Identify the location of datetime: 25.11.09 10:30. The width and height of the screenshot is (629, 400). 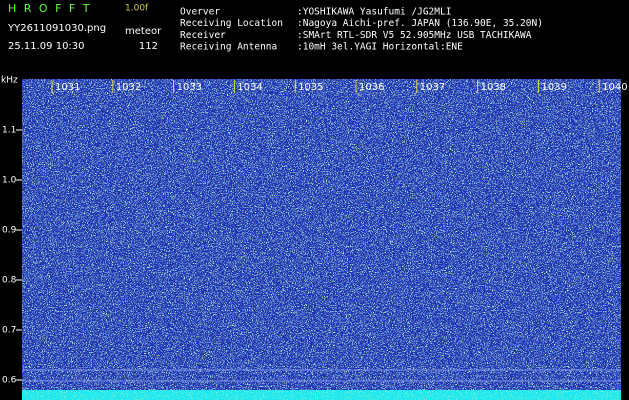
(46, 46).